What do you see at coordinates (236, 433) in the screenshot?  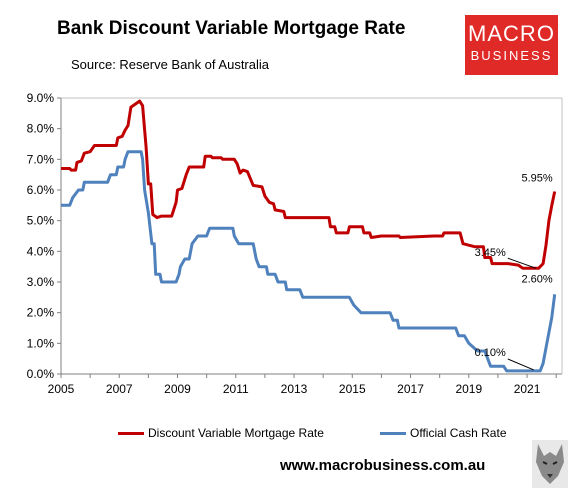 I see `legend-label-mortgage: Discount Variable Mortgage Rate` at bounding box center [236, 433].